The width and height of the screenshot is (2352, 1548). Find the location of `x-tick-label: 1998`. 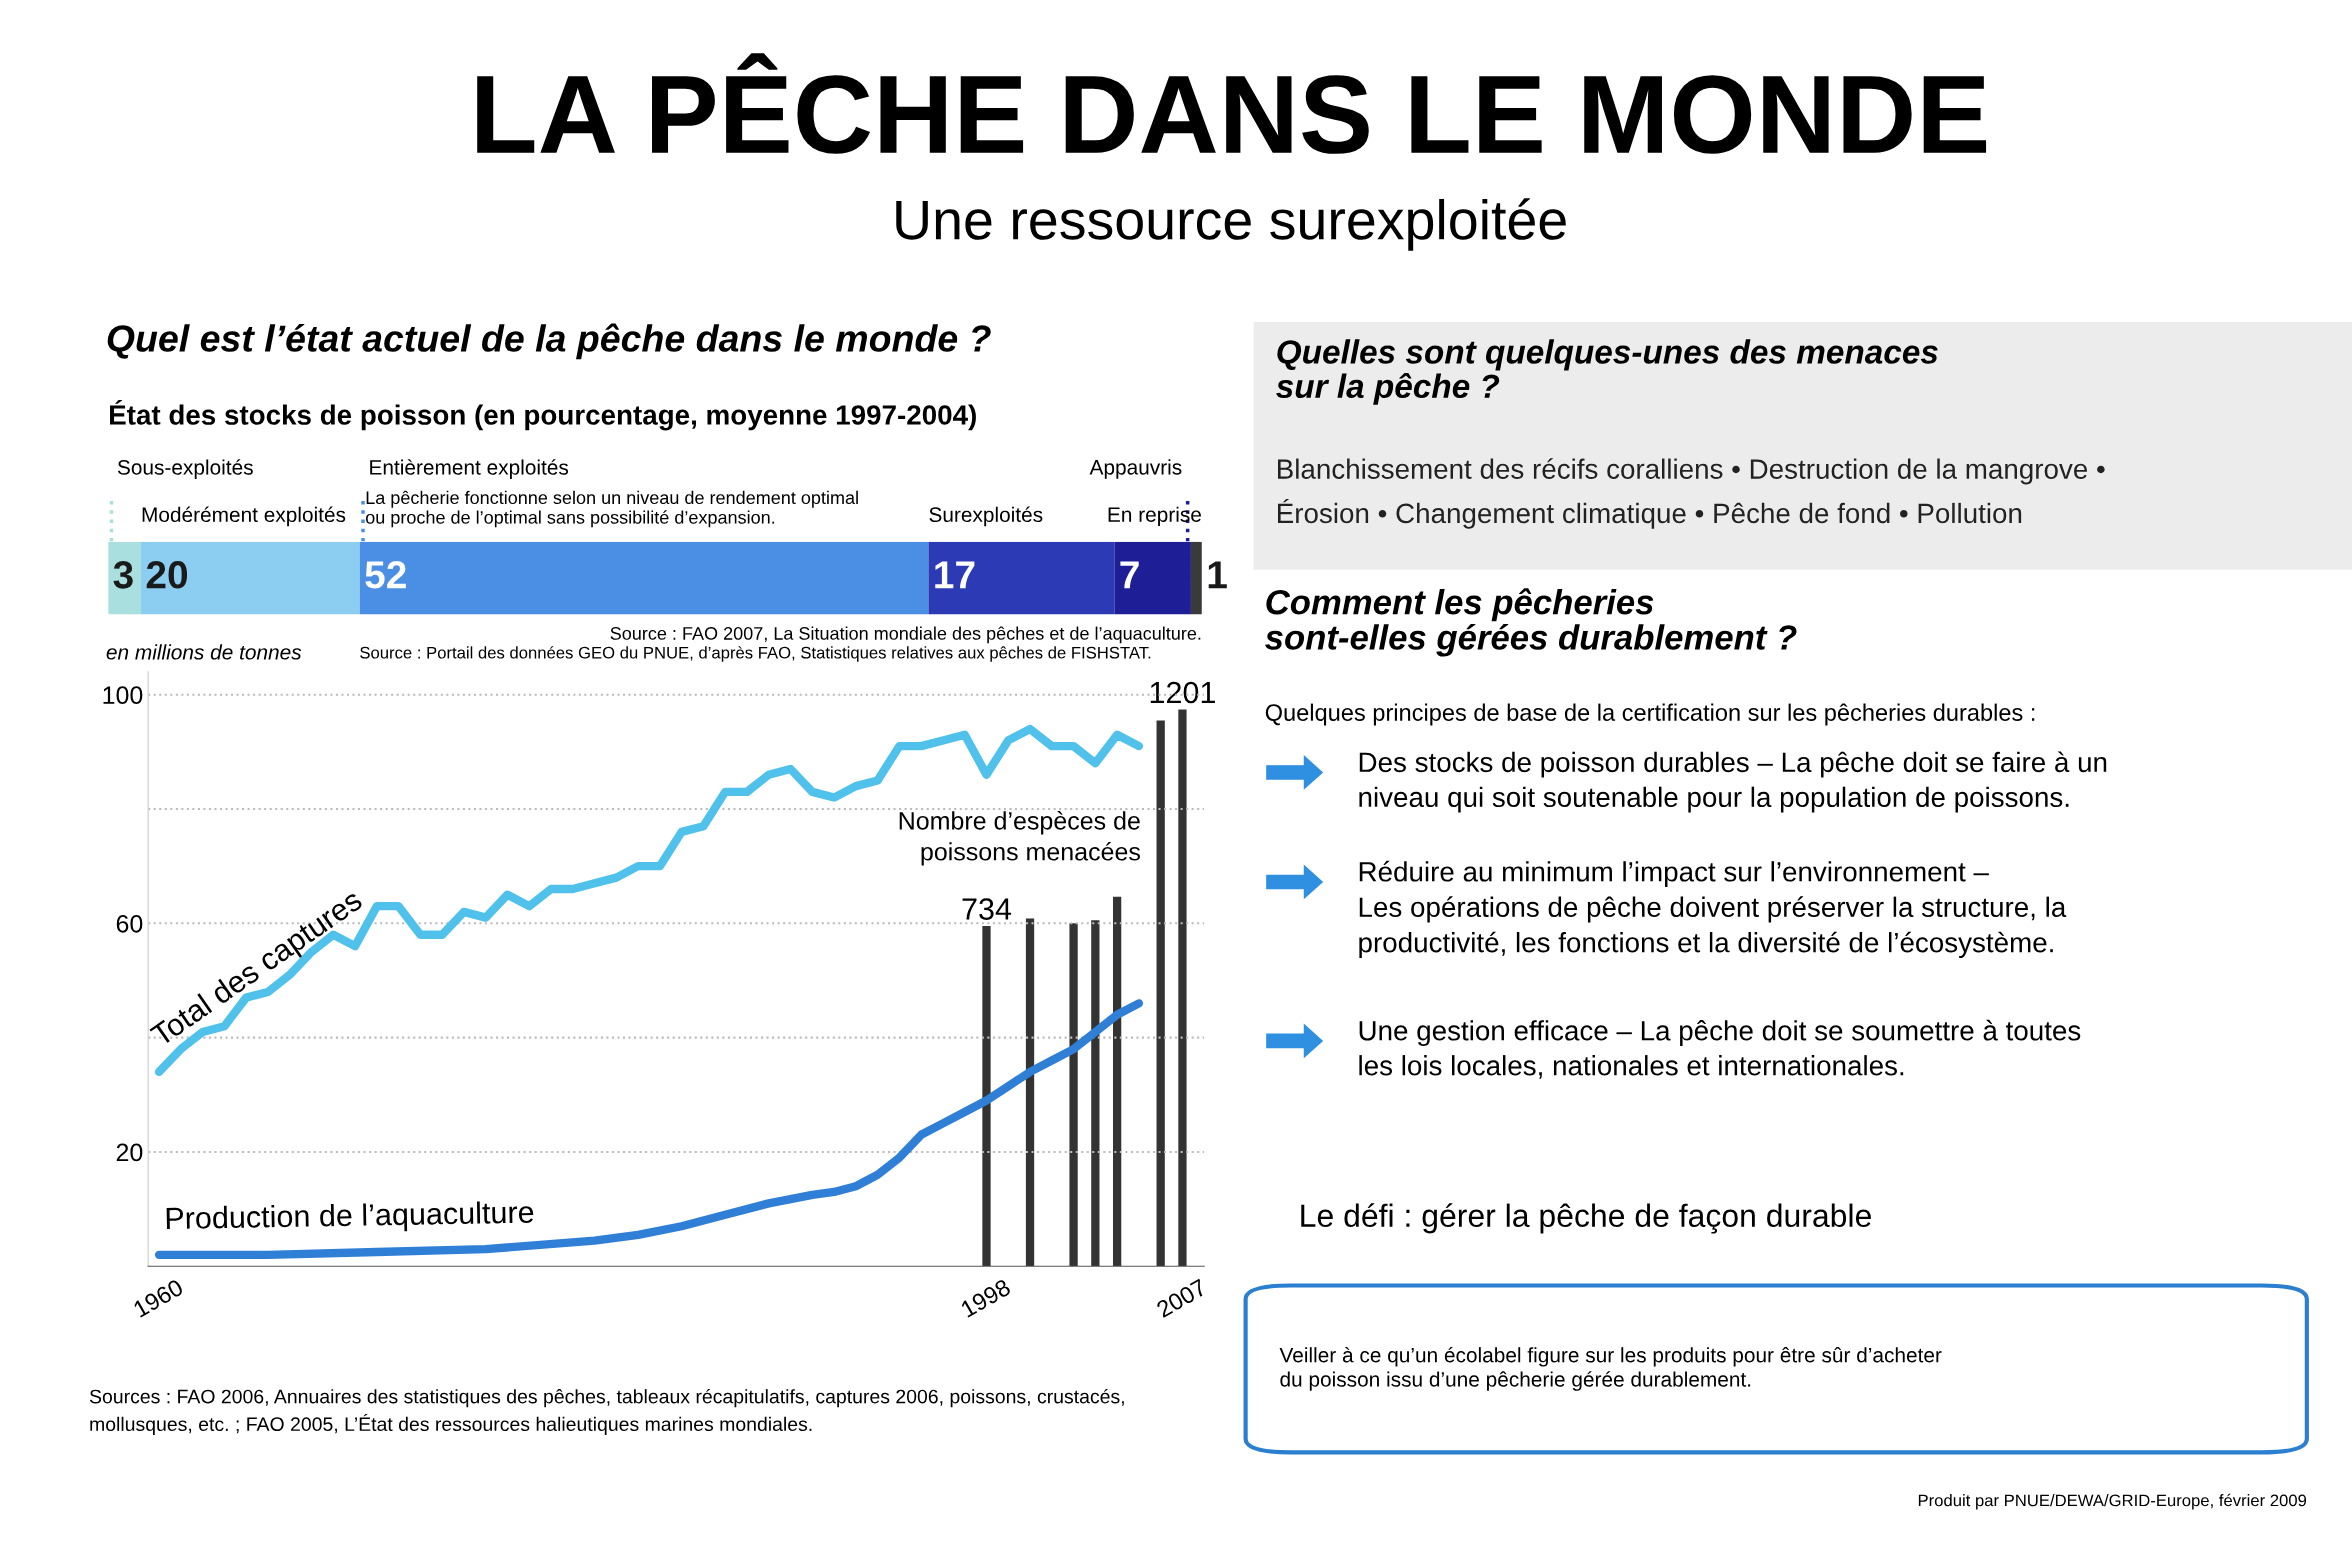

x-tick-label: 1998 is located at coordinates (986, 1298).